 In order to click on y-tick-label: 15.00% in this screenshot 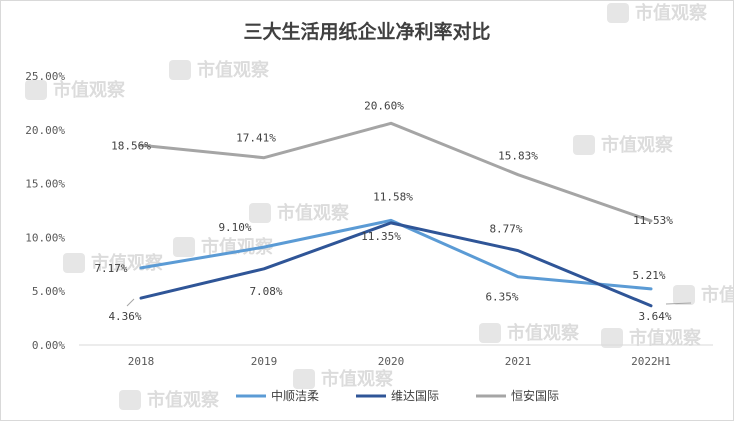, I will do `click(45, 184)`.